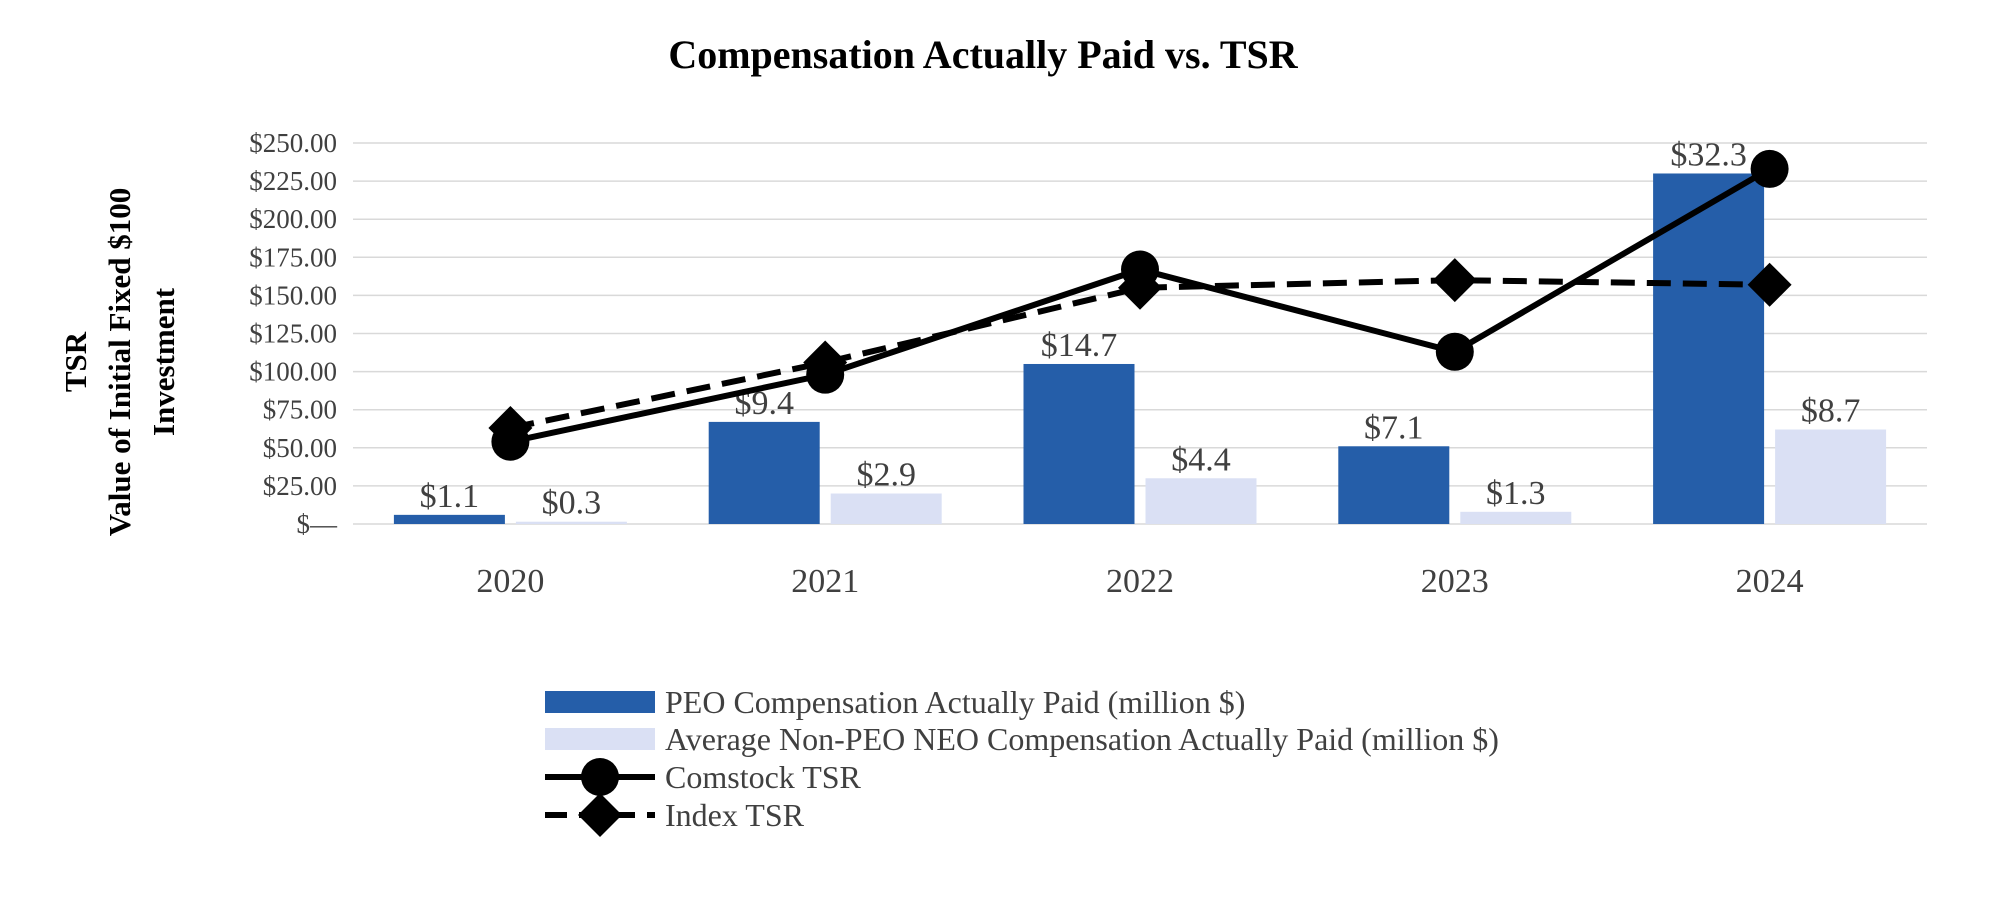 This screenshot has height=899, width=1997. I want to click on marker-comstock-tsr-2024, so click(1769, 168).